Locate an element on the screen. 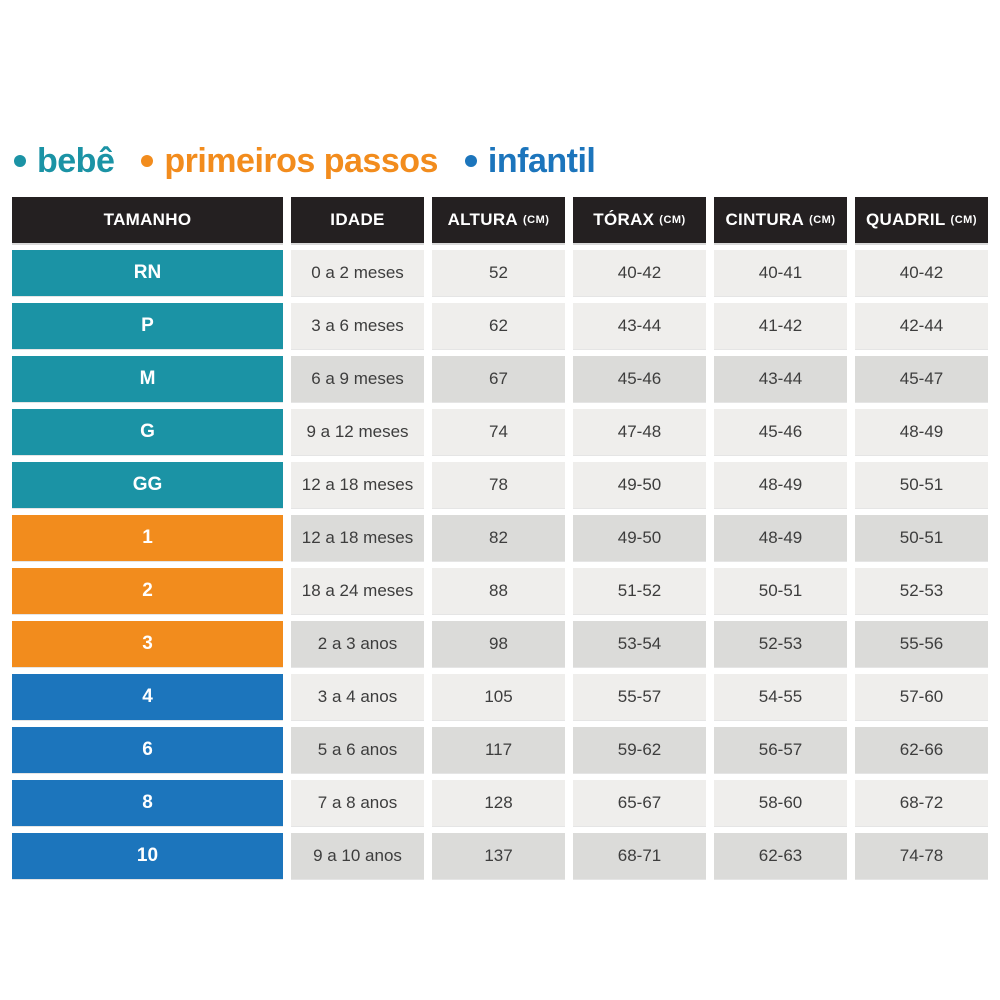  waist-cell: 48-49 is located at coordinates (780, 485).